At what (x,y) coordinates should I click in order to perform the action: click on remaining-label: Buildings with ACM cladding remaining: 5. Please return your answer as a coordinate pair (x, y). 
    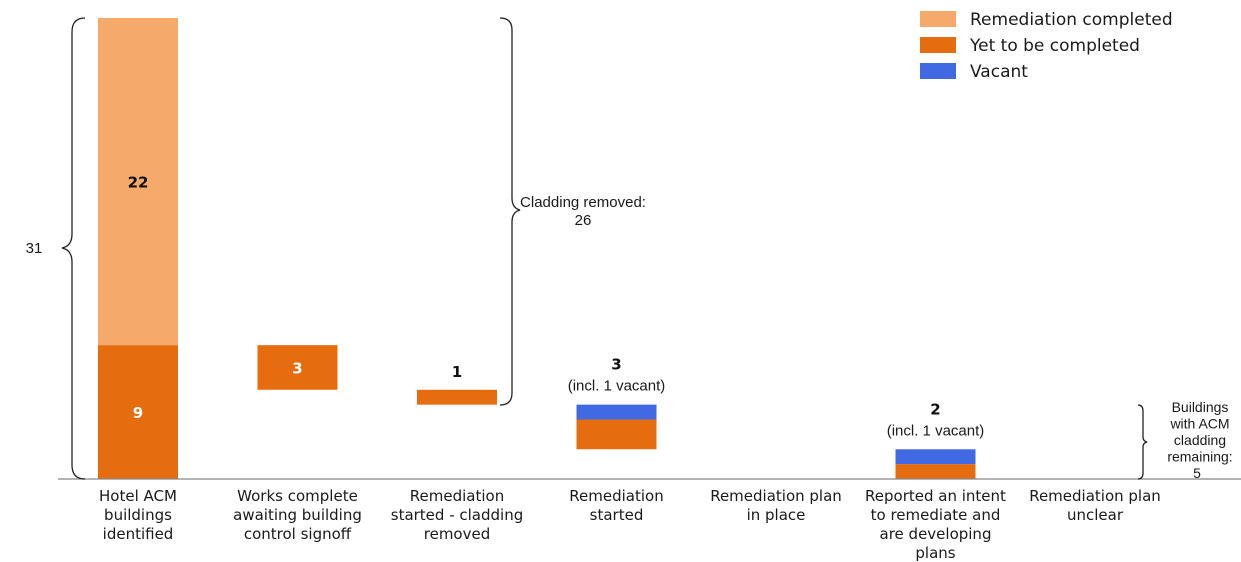
    Looking at the image, I should click on (1199, 440).